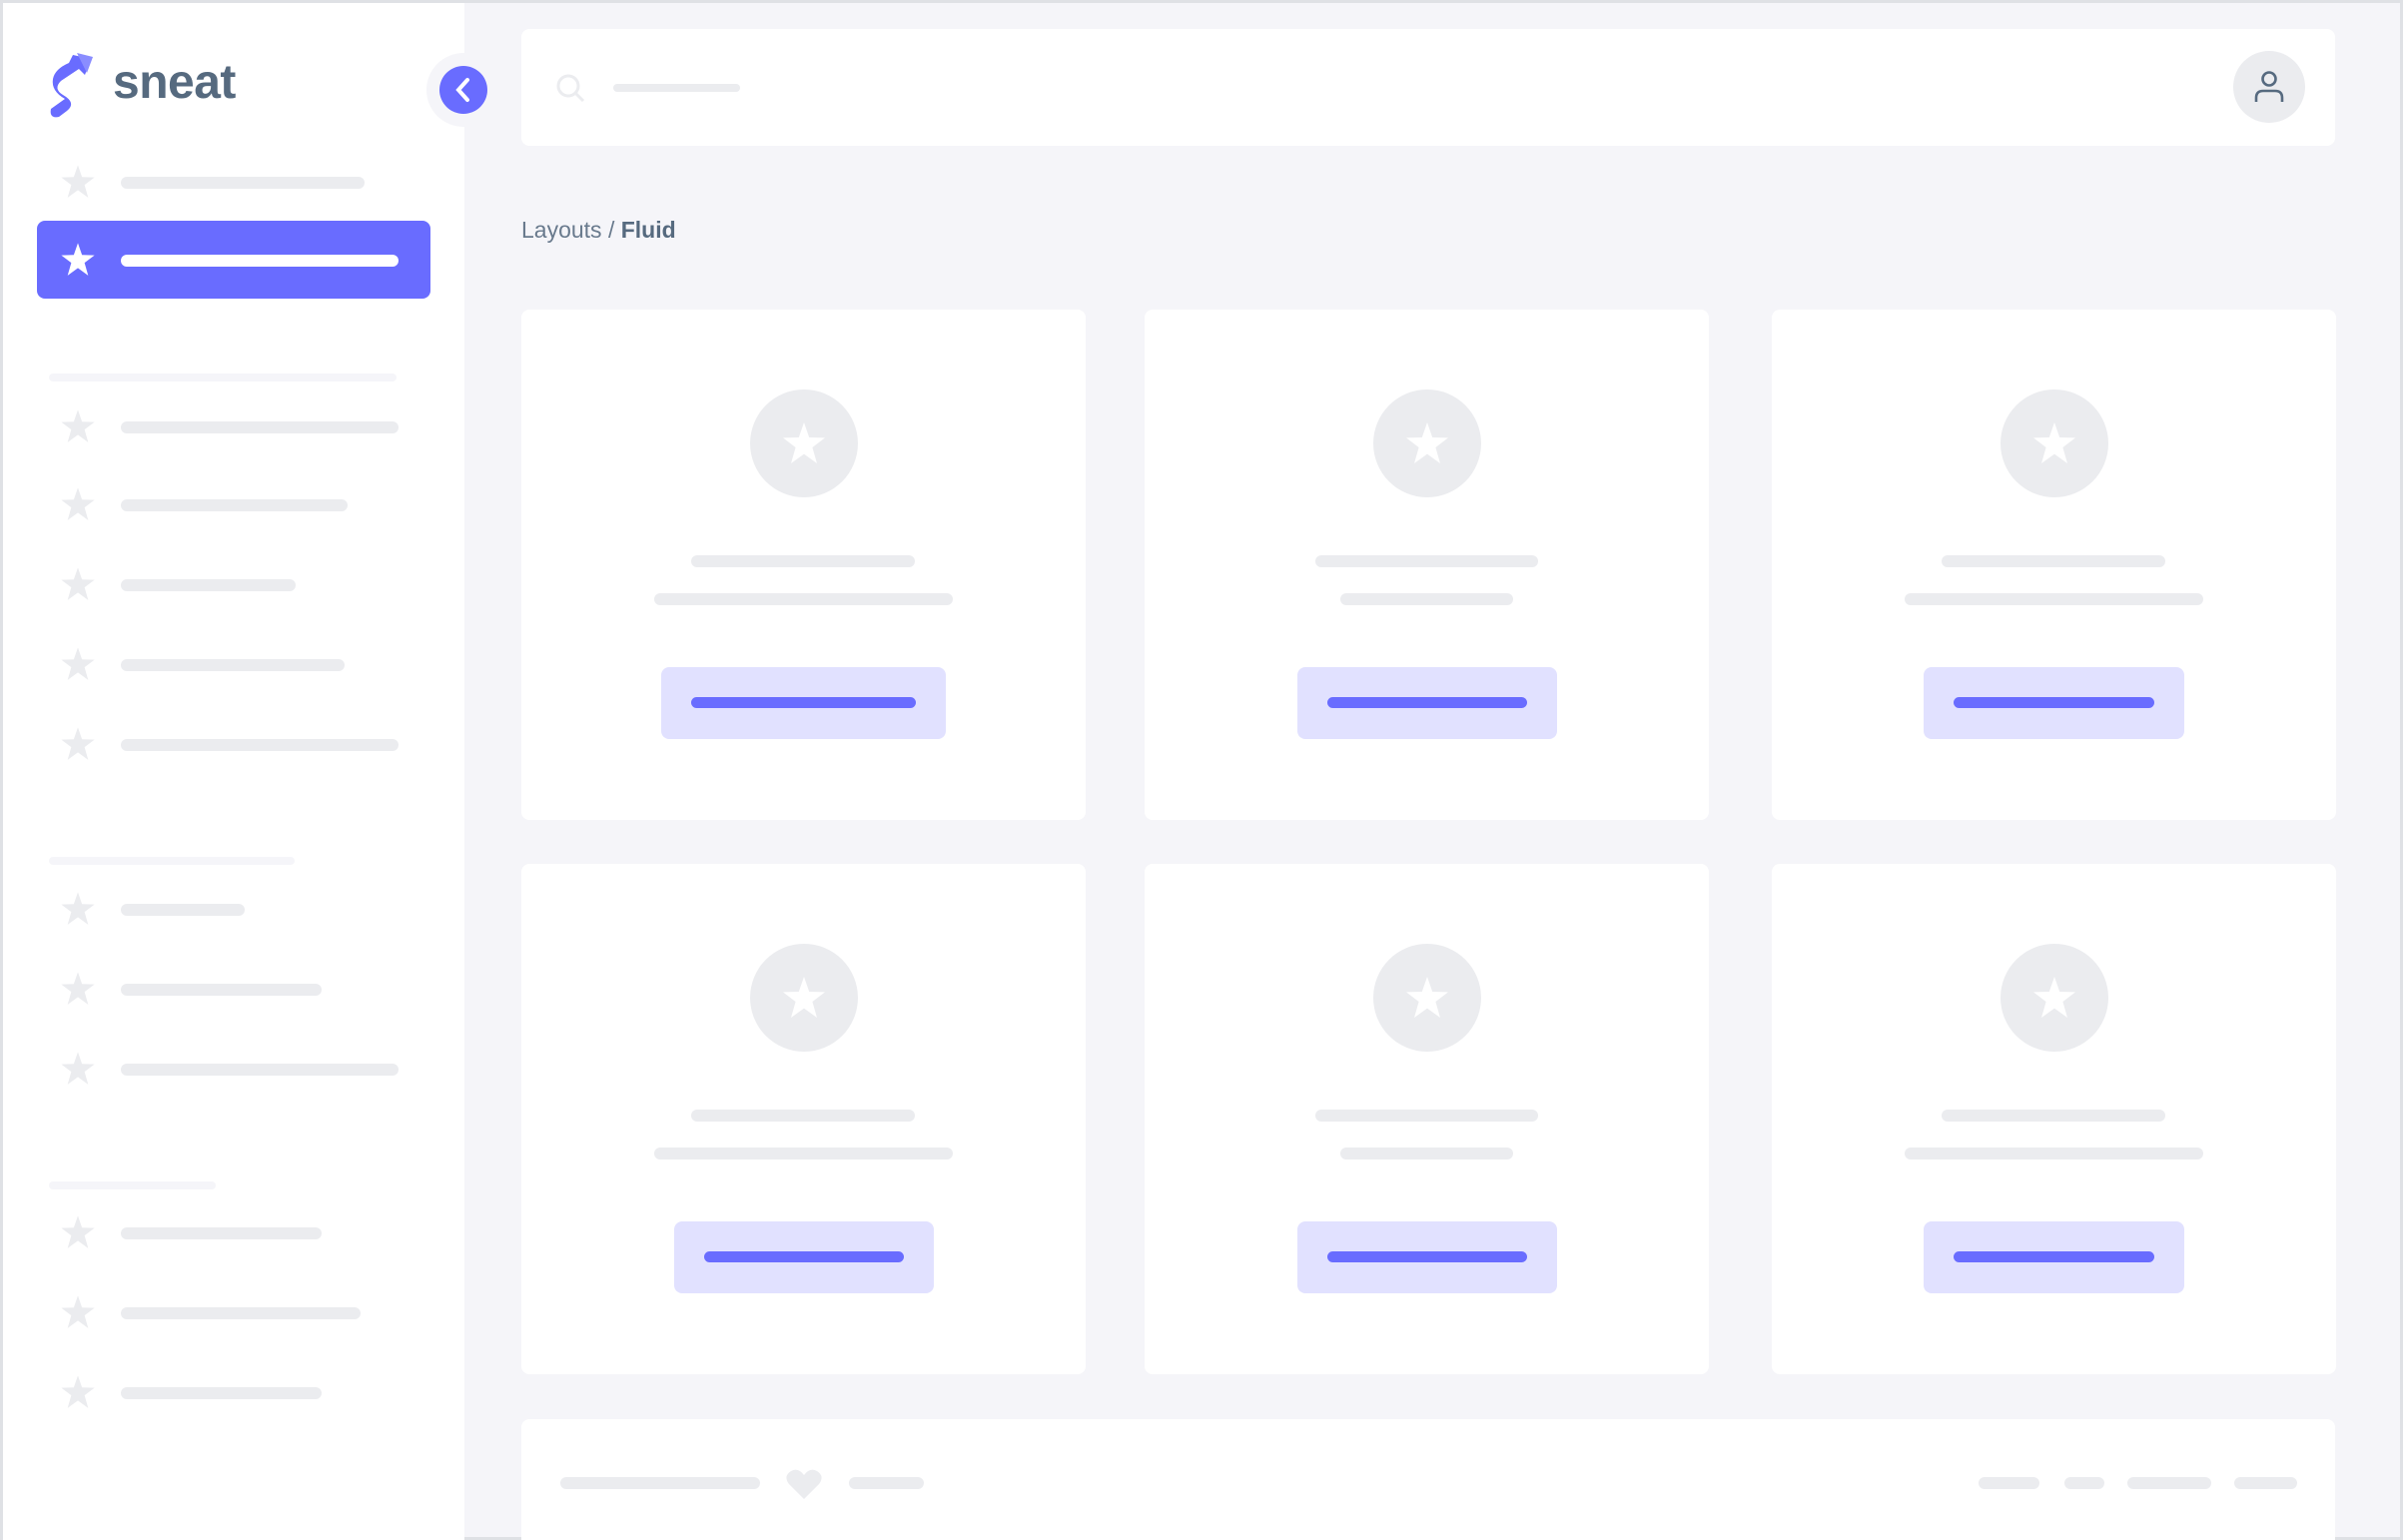 This screenshot has width=2403, height=1540. I want to click on breadcrumb-parent: Layouts, so click(561, 230).